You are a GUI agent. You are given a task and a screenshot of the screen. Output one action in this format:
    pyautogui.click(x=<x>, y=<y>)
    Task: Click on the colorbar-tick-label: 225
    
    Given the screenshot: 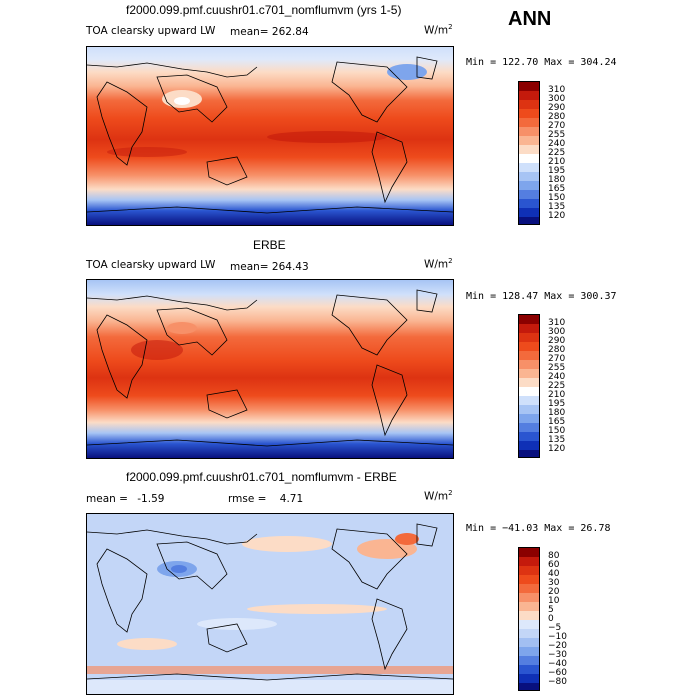 What is the action you would take?
    pyautogui.click(x=557, y=152)
    